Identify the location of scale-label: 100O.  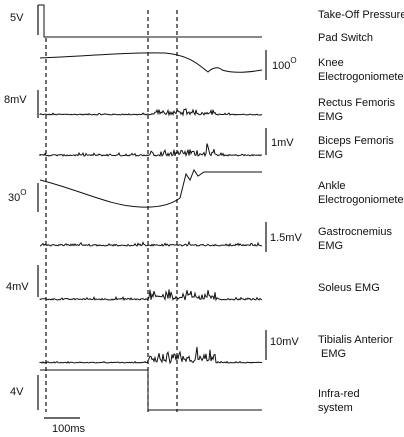
(284, 64).